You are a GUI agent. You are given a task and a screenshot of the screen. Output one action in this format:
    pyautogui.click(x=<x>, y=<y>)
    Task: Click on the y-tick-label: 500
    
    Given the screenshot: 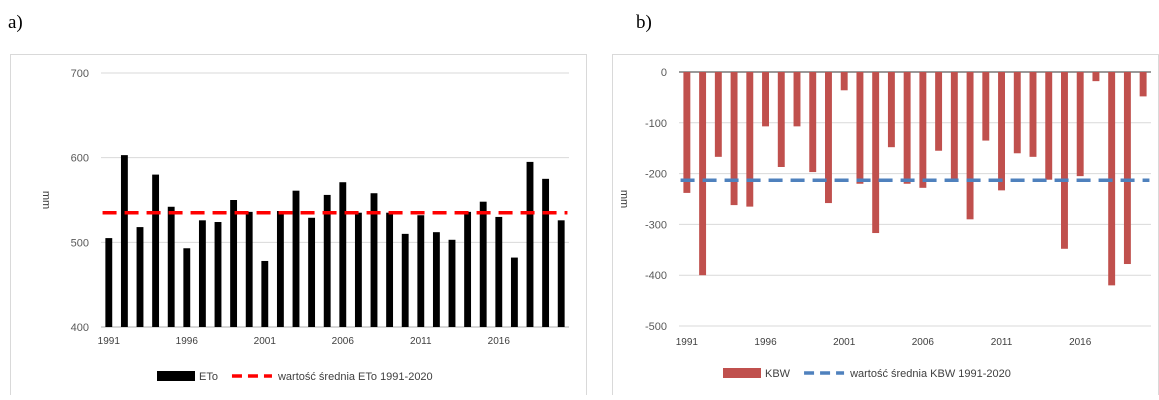 What is the action you would take?
    pyautogui.click(x=80, y=243)
    